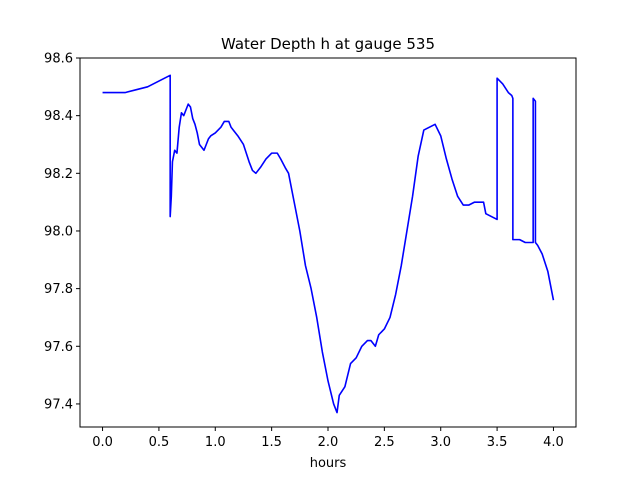 The image size is (640, 480). I want to click on x-tick-label: 3.5, so click(497, 442).